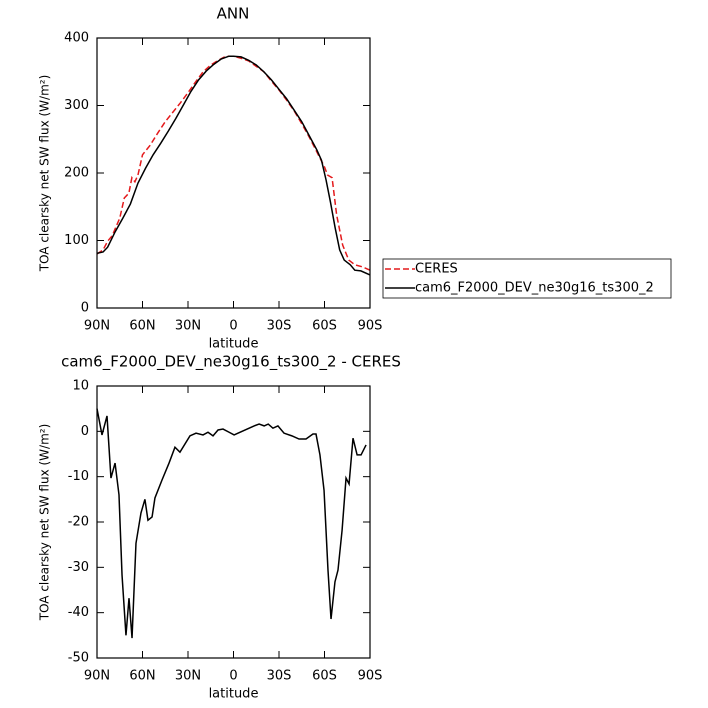 The width and height of the screenshot is (708, 708). I want to click on chart-title: ANN, so click(233, 14).